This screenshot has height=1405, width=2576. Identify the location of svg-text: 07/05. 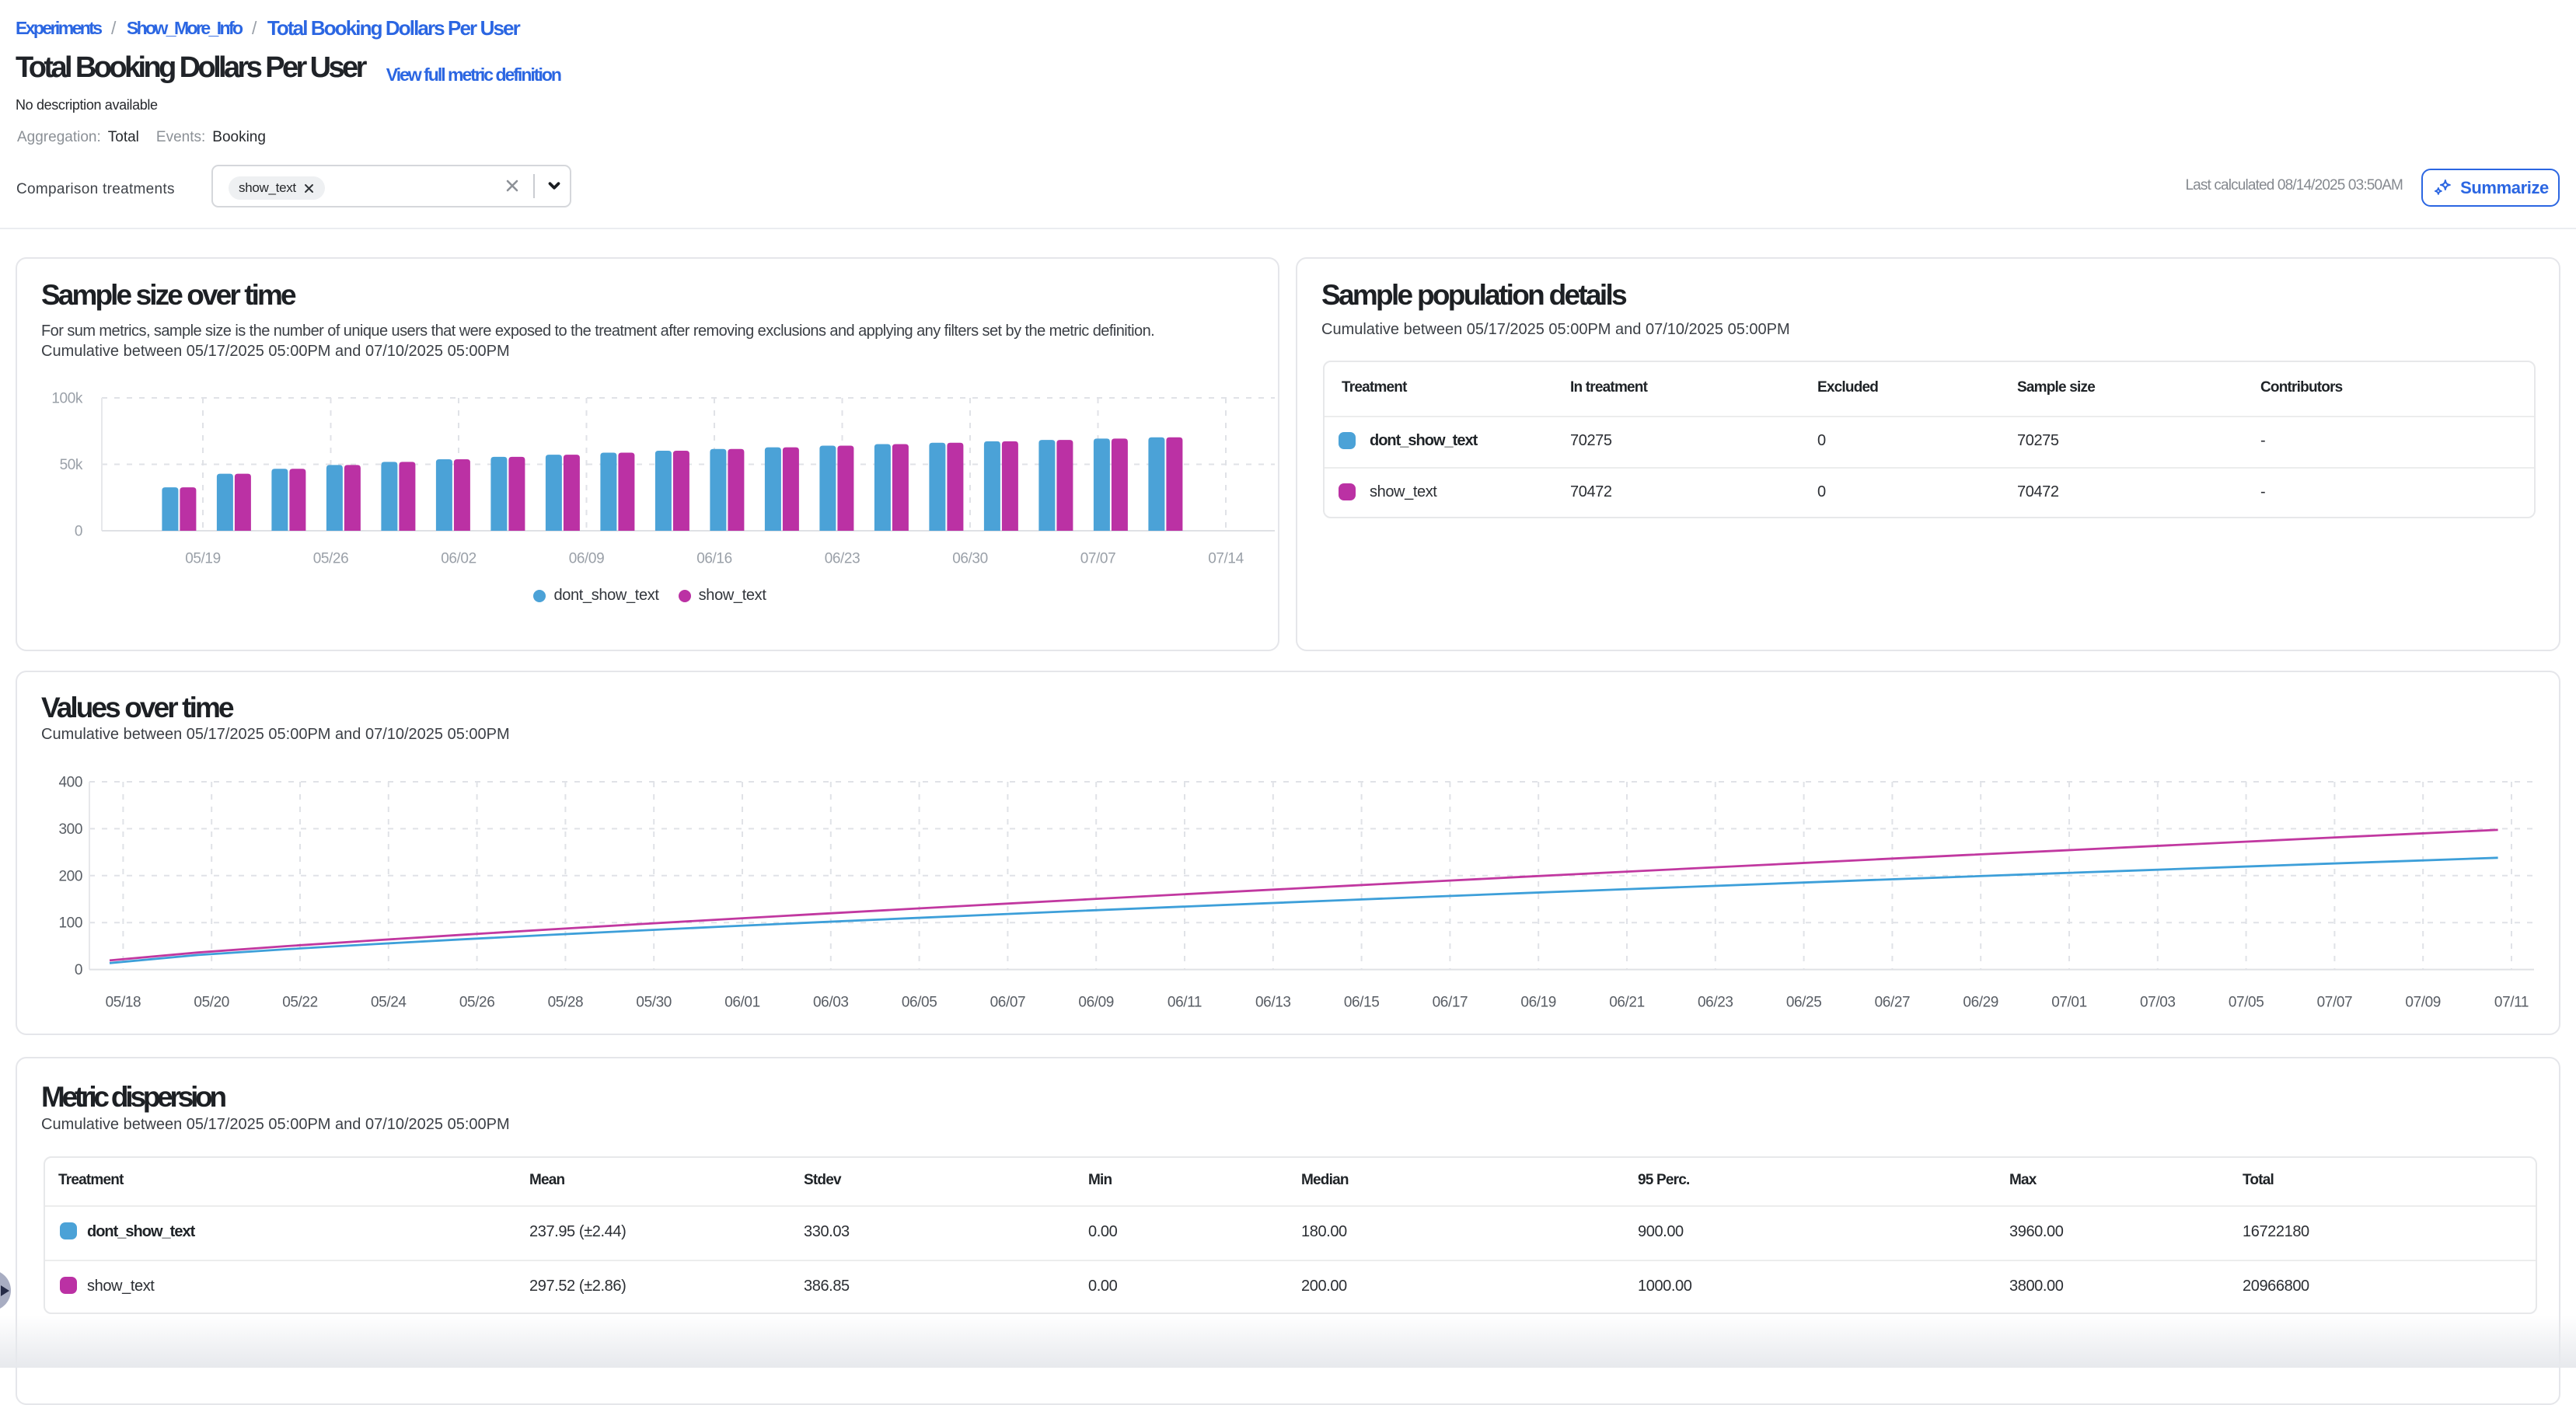
(2246, 1003).